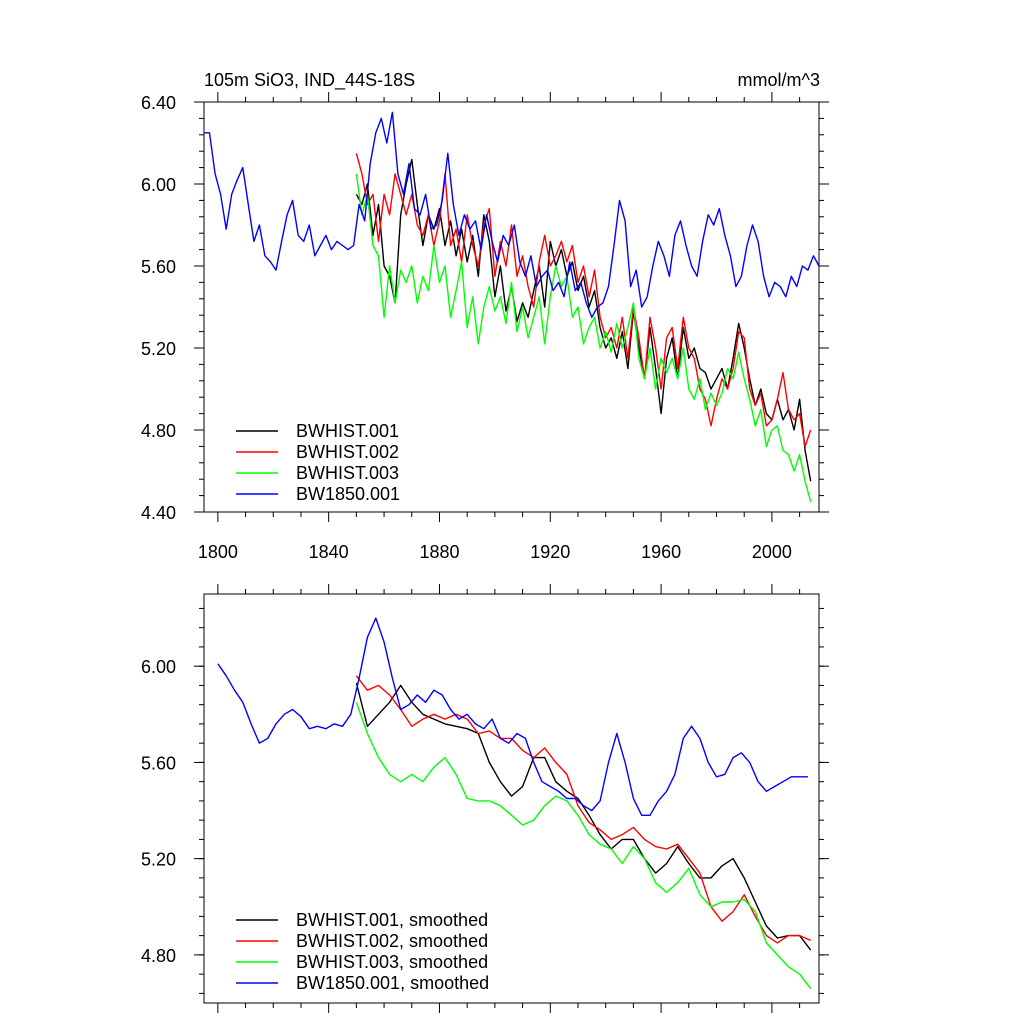  I want to click on x-tick-label: 1800, so click(218, 552).